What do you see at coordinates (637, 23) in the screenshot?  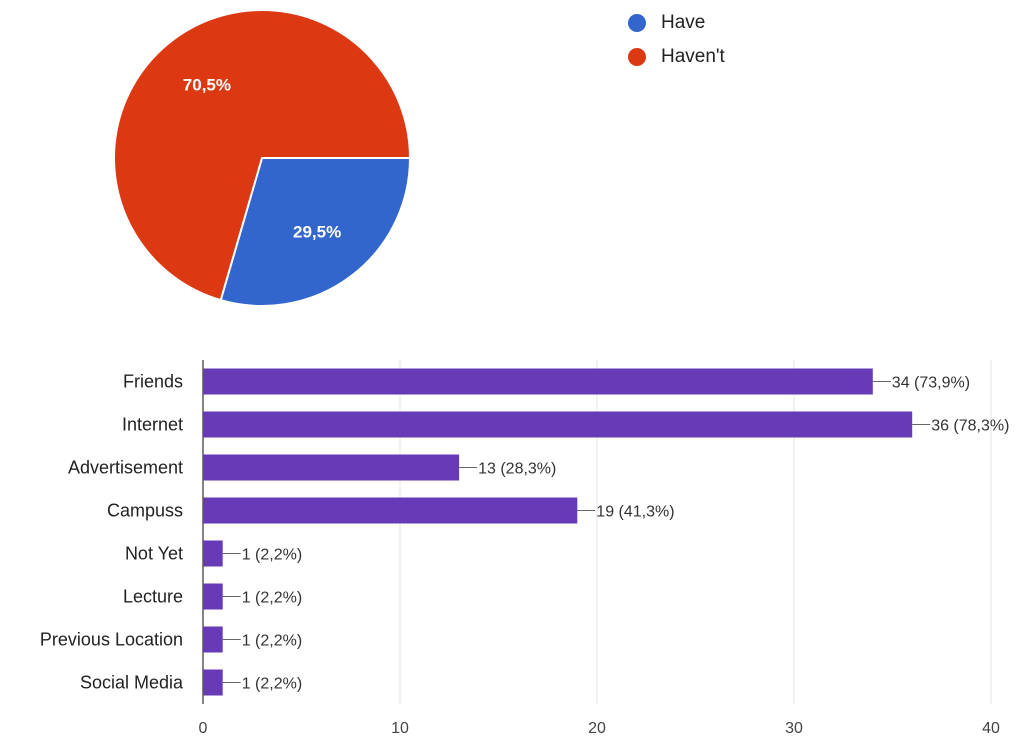 I see `legend-swatch-have` at bounding box center [637, 23].